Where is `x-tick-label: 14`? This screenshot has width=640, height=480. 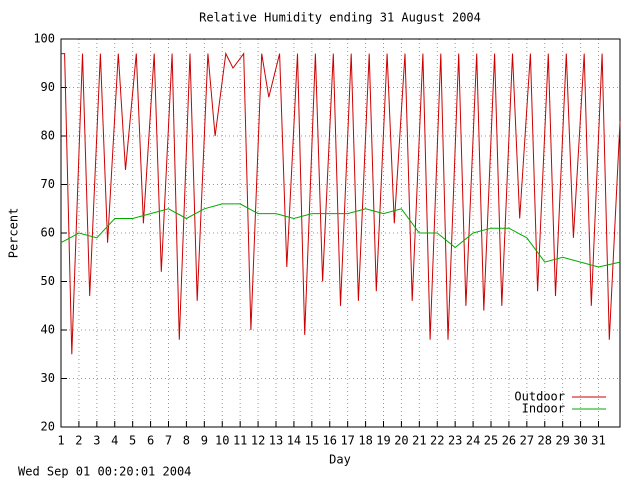 x-tick-label: 14 is located at coordinates (294, 441).